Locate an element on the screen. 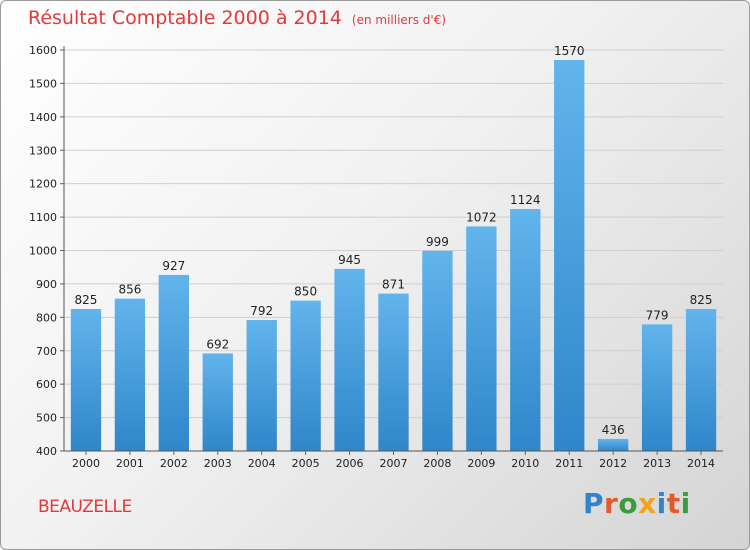 This screenshot has width=750, height=550. title-unit: (en milliers d'€) is located at coordinates (399, 20).